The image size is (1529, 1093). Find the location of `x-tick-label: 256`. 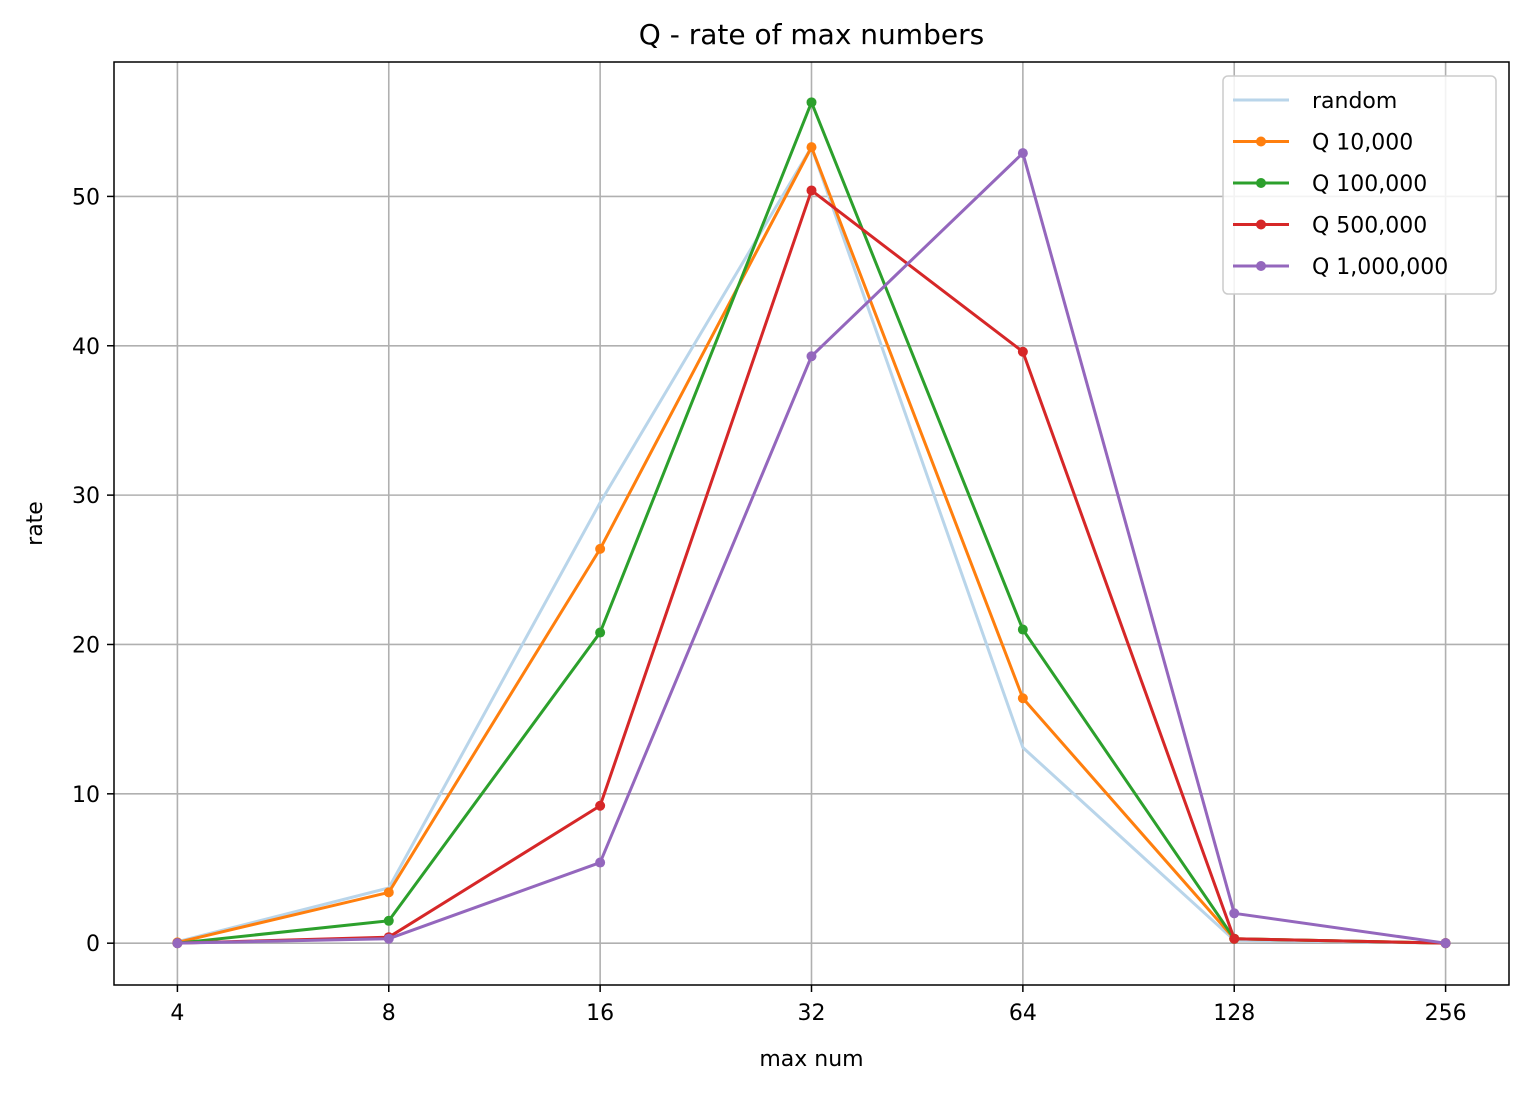

x-tick-label: 256 is located at coordinates (1446, 1013).